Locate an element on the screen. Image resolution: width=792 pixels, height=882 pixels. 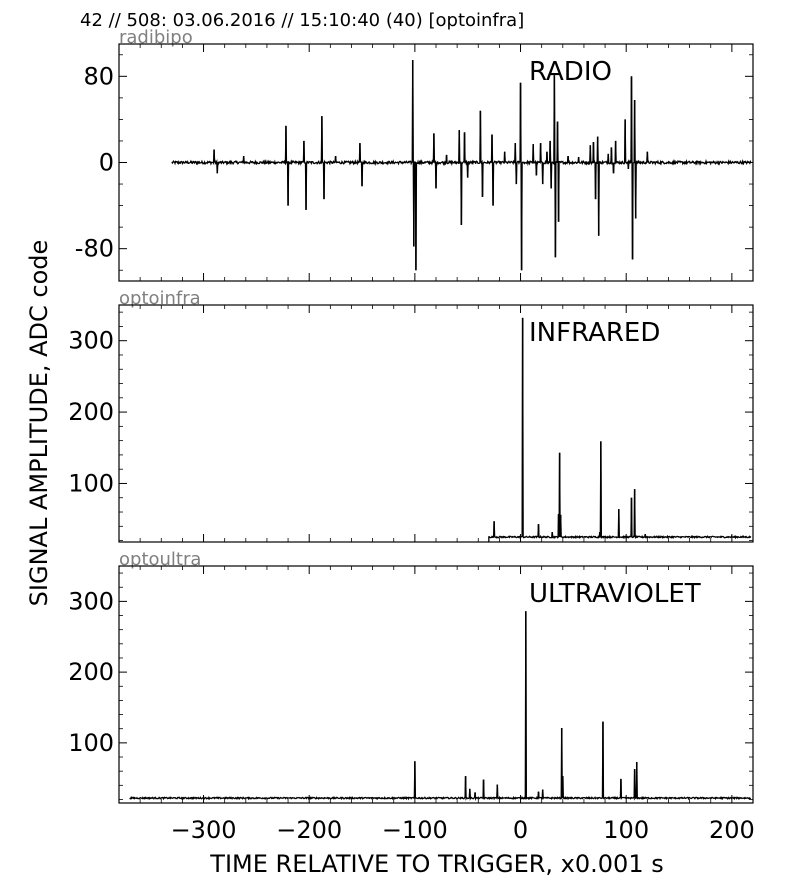
y-axis-label: SIGNAL AMPLITUDE, ADC code is located at coordinates (39, 423).